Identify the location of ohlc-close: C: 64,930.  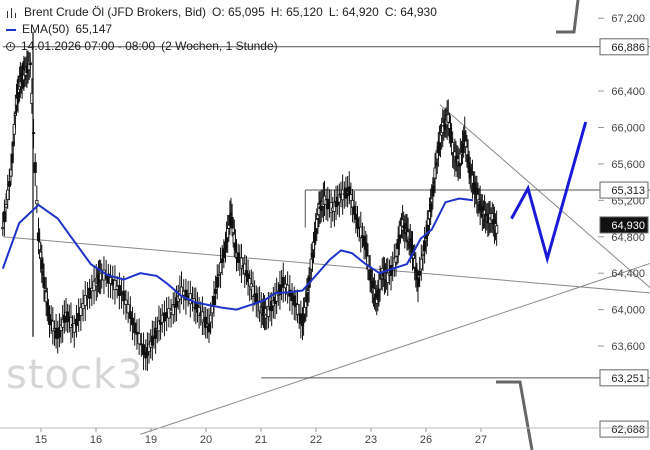
(410, 12).